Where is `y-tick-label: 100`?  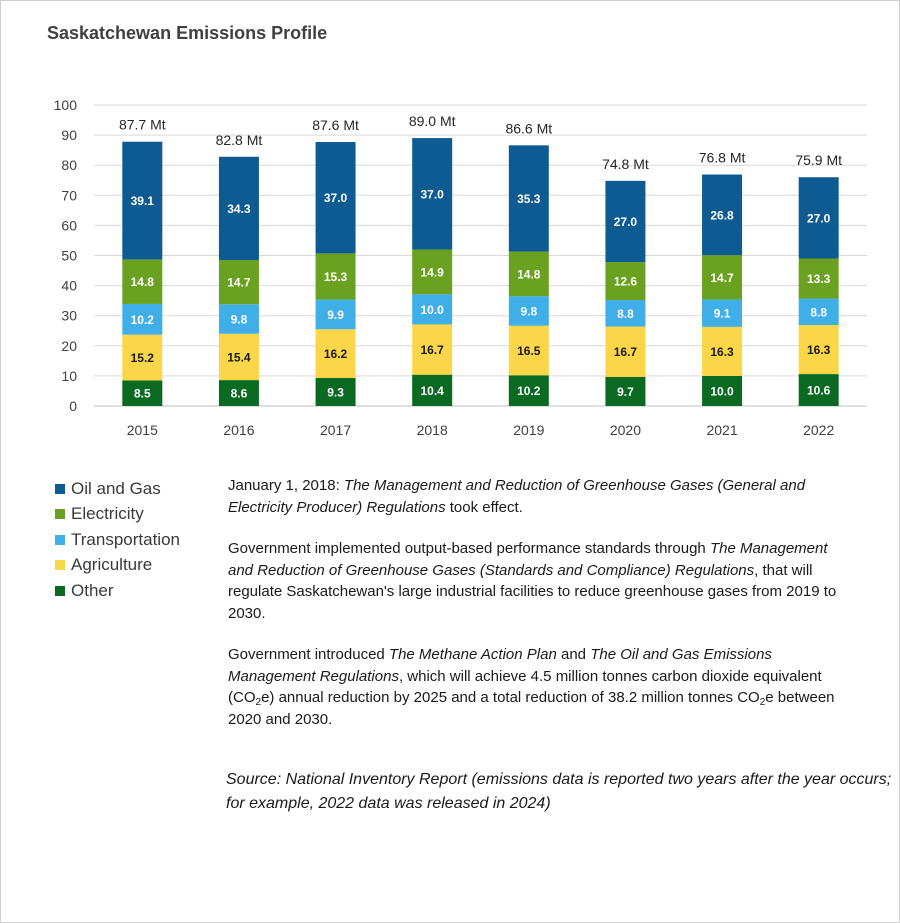
y-tick-label: 100 is located at coordinates (66, 105).